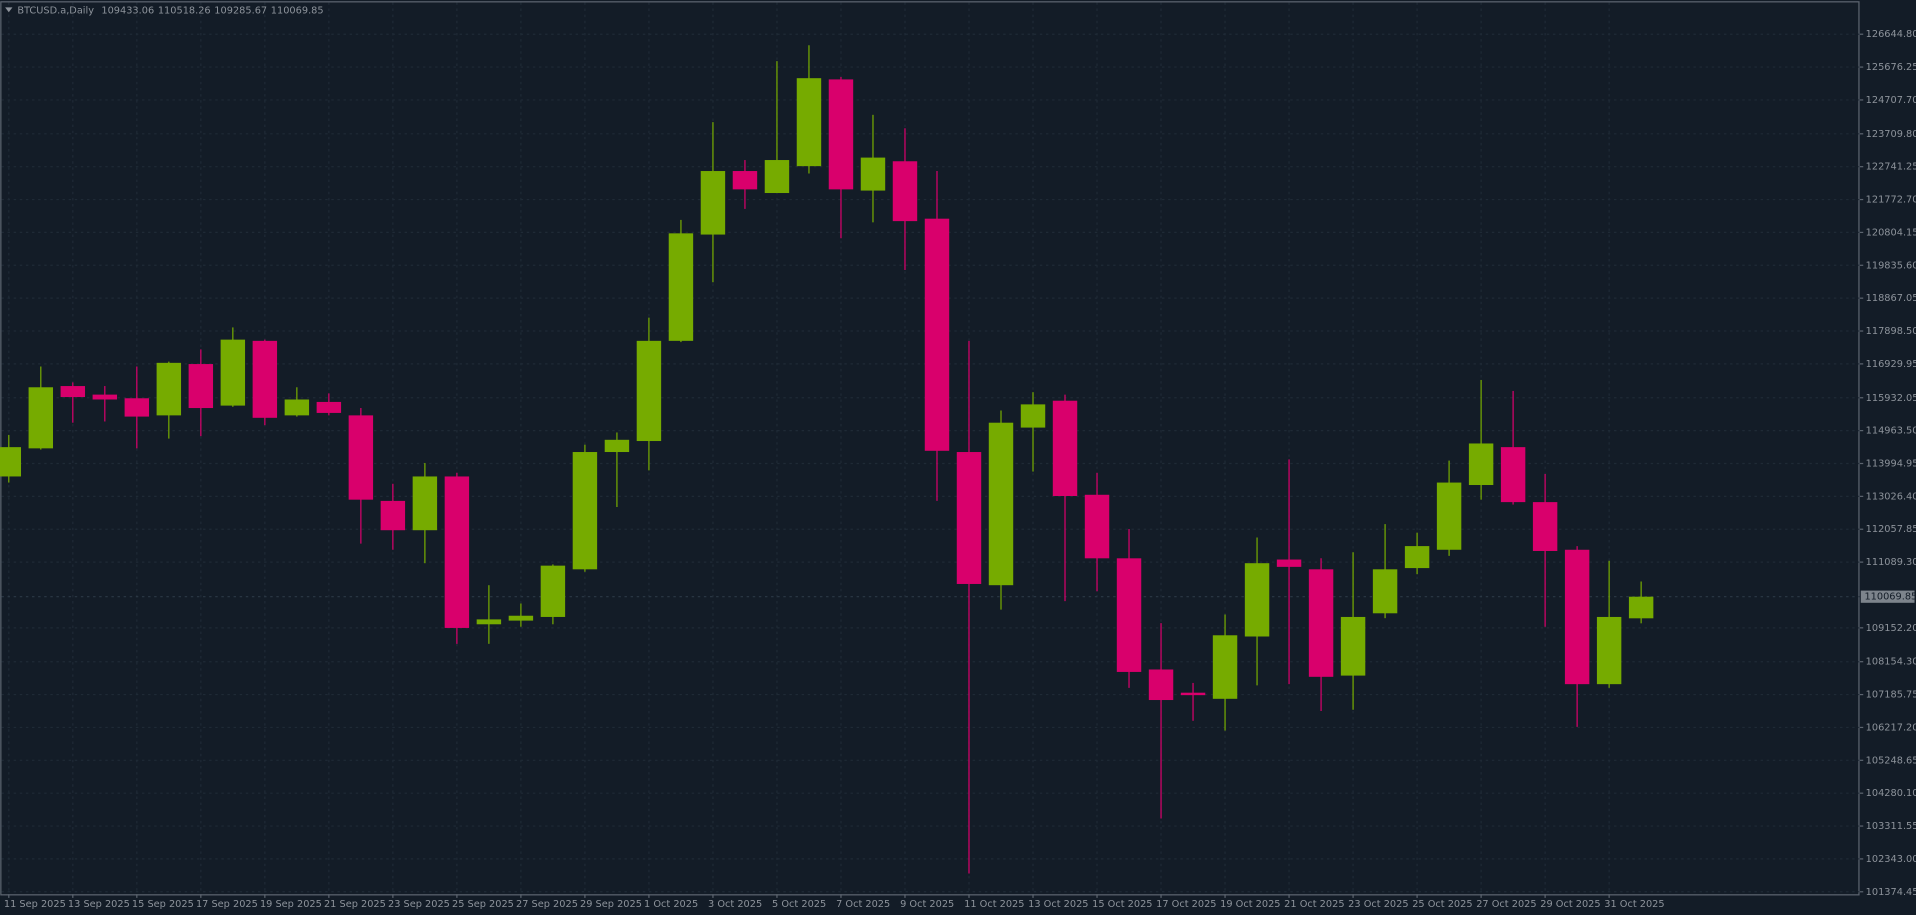  What do you see at coordinates (671, 904) in the screenshot?
I see `x-tick-label: 1 Oct 2025` at bounding box center [671, 904].